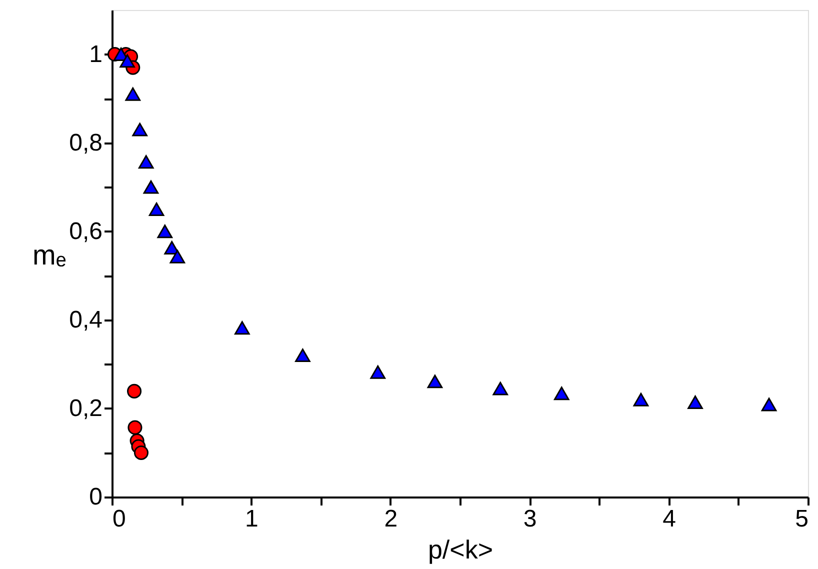 This screenshot has height=569, width=818. Describe the element at coordinates (461, 549) in the screenshot. I see `x-axis-title: p/<k>` at that location.